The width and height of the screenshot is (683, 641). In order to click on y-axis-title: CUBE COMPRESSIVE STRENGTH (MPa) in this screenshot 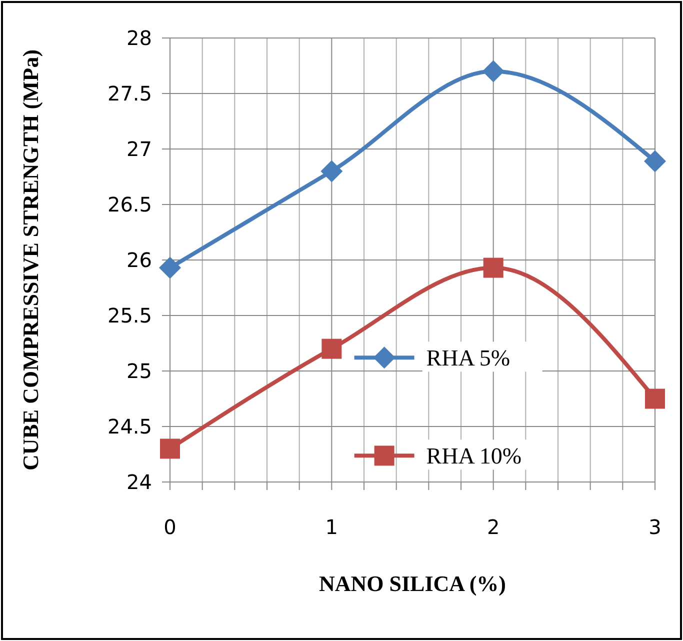, I will do `click(30, 260)`.